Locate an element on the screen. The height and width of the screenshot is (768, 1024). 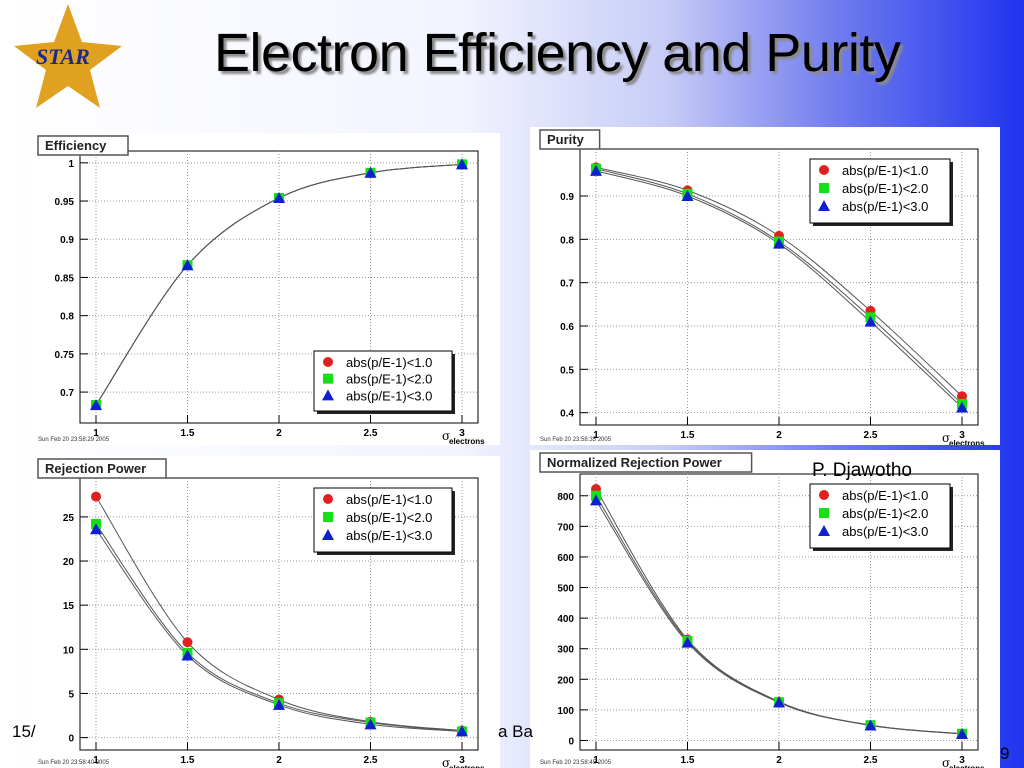
chart-timestamp: Sun Feb 20 23:58:35 2005 is located at coordinates (576, 440).